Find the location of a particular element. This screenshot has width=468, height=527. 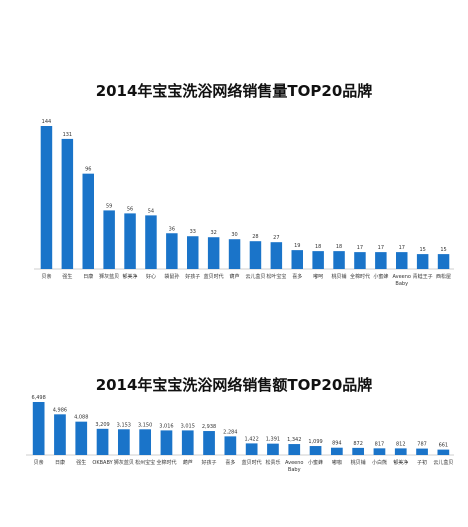

data-label: 787 is located at coordinates (422, 445).